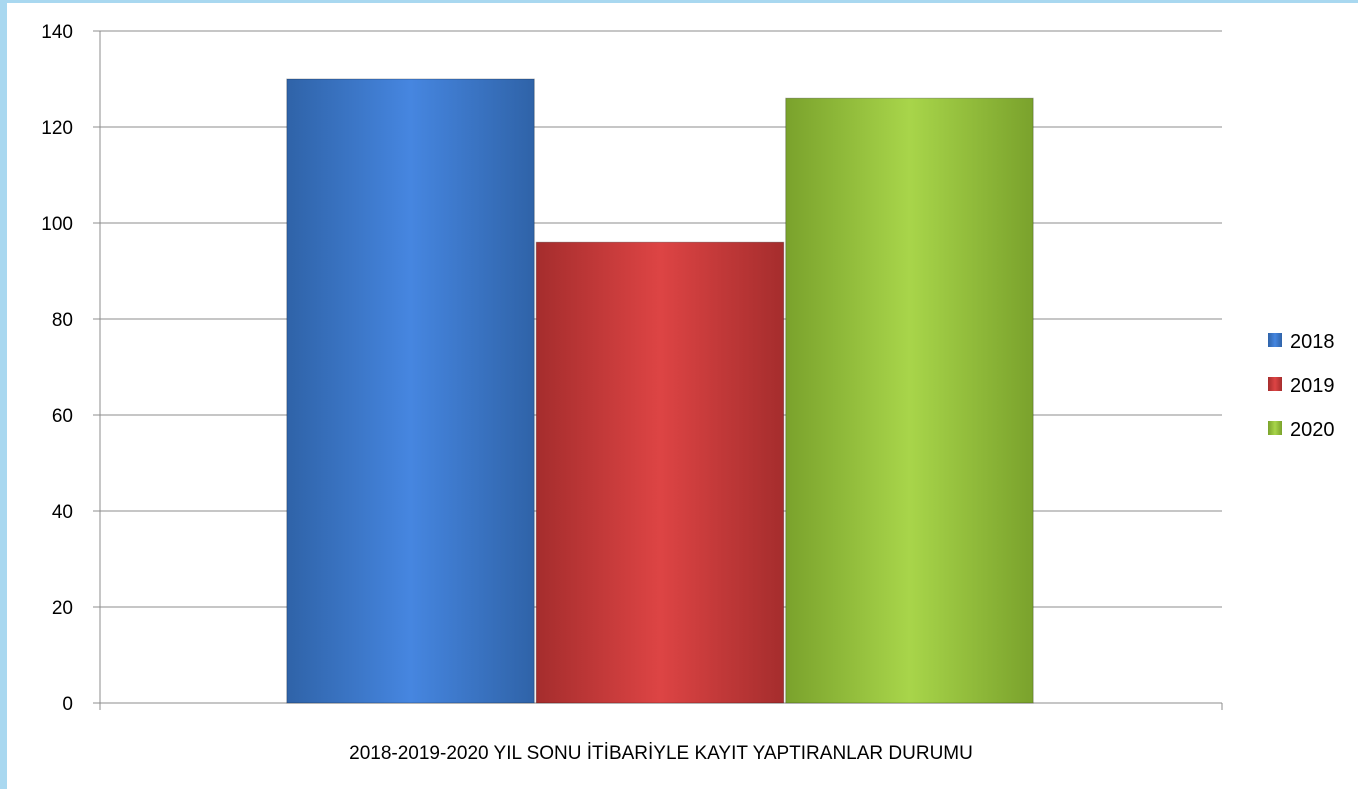 This screenshot has height=789, width=1358. What do you see at coordinates (67, 704) in the screenshot?
I see `y-tick-label: 0` at bounding box center [67, 704].